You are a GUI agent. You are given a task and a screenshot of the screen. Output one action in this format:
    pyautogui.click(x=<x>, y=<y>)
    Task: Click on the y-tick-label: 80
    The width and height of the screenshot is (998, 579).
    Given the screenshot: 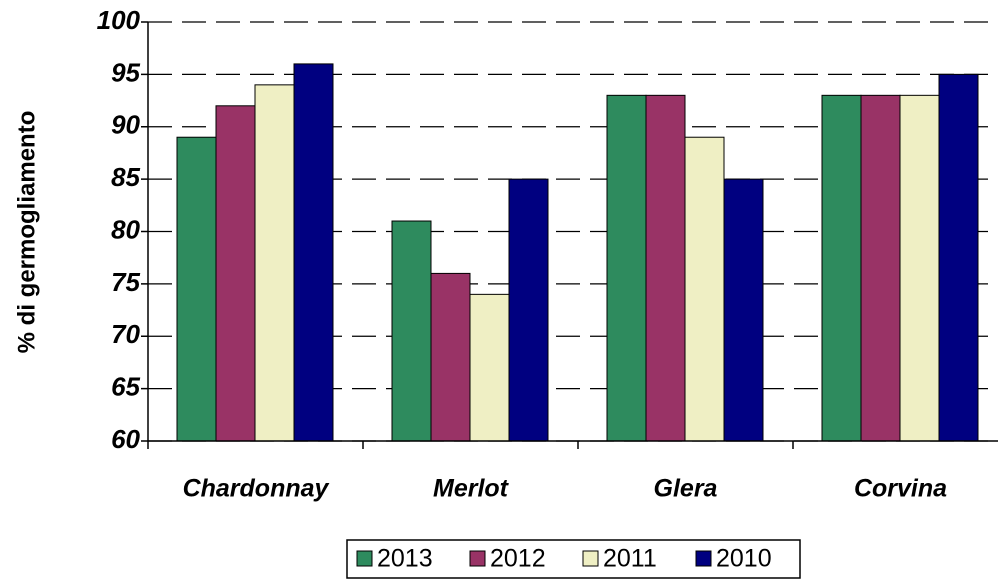 What is the action you would take?
    pyautogui.click(x=125, y=229)
    